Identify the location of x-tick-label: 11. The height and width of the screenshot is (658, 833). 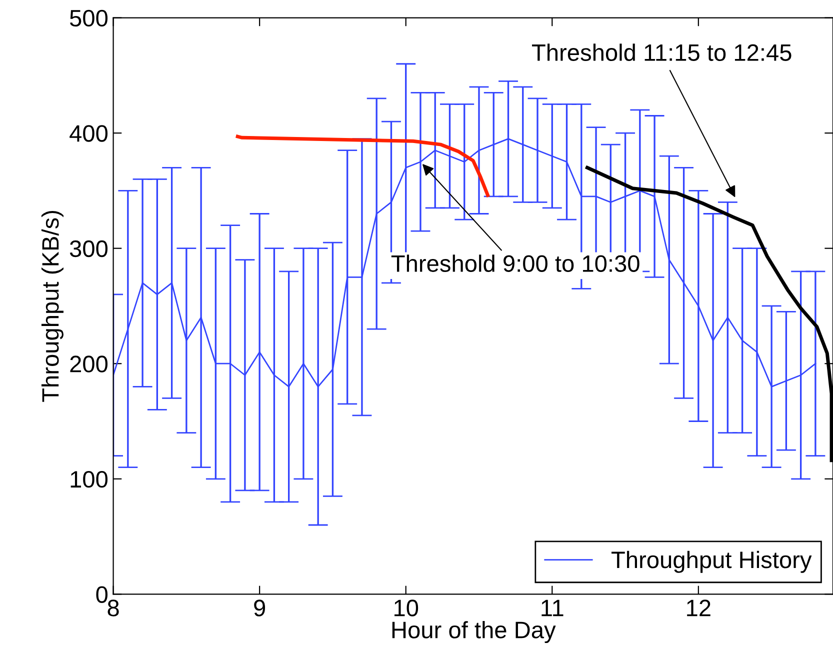
(553, 608).